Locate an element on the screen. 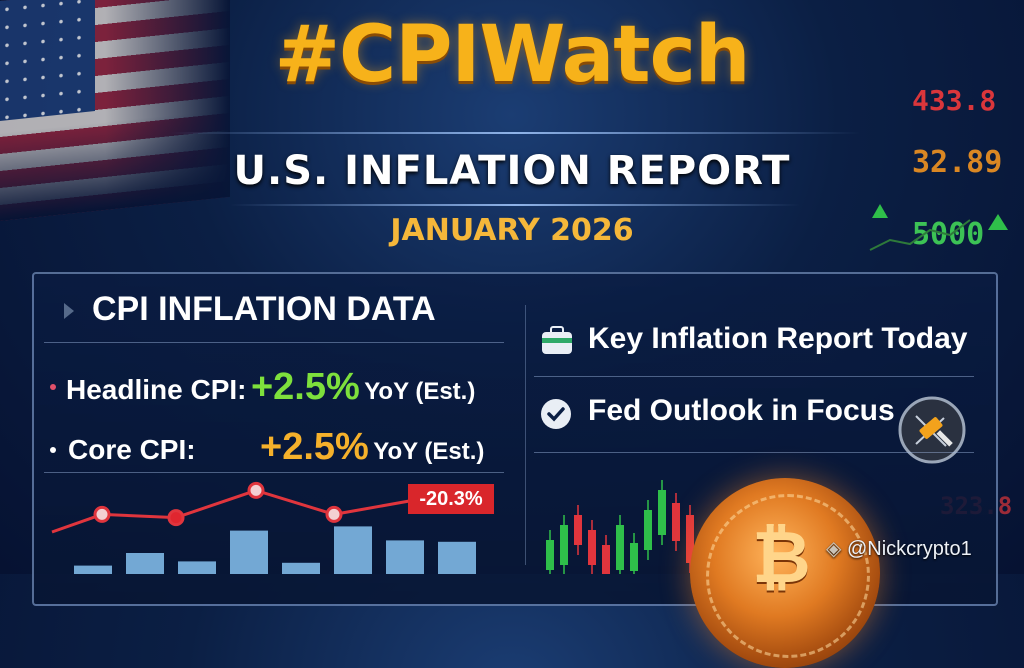 The width and height of the screenshot is (1024, 668). core-cpi-label: Core CPI: is located at coordinates (132, 449).